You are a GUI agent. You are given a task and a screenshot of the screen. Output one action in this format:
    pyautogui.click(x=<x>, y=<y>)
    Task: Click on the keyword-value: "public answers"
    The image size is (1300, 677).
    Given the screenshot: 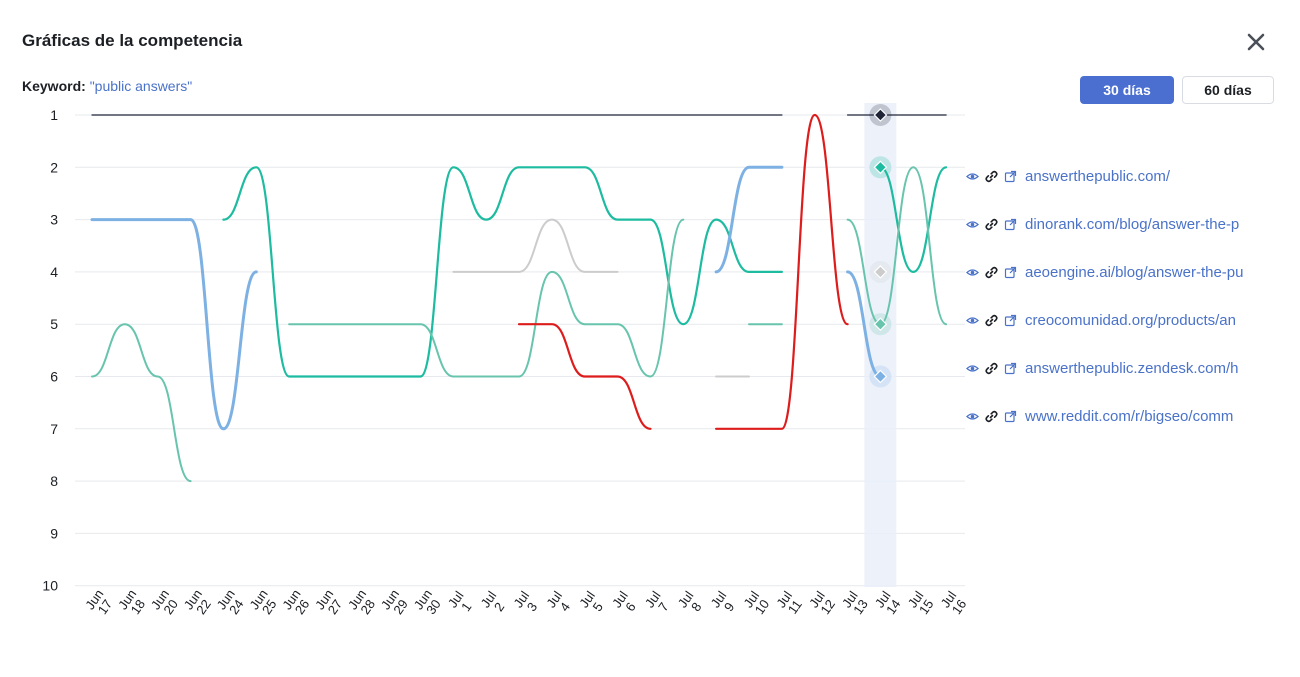 What is the action you would take?
    pyautogui.click(x=141, y=86)
    